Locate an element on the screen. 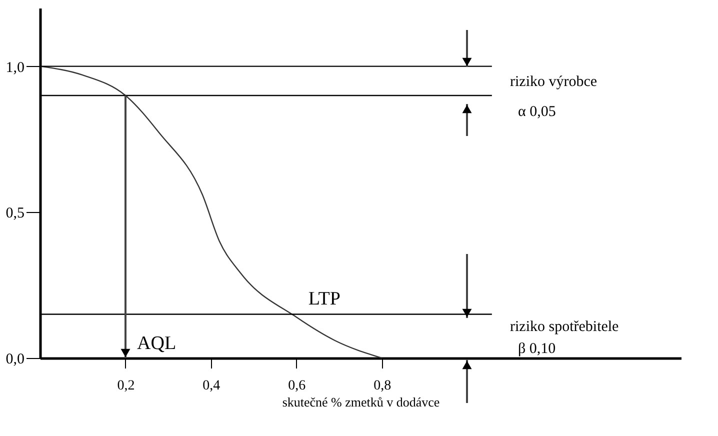 The image size is (718, 436). y-tick-label: 0,0 is located at coordinates (15, 360).